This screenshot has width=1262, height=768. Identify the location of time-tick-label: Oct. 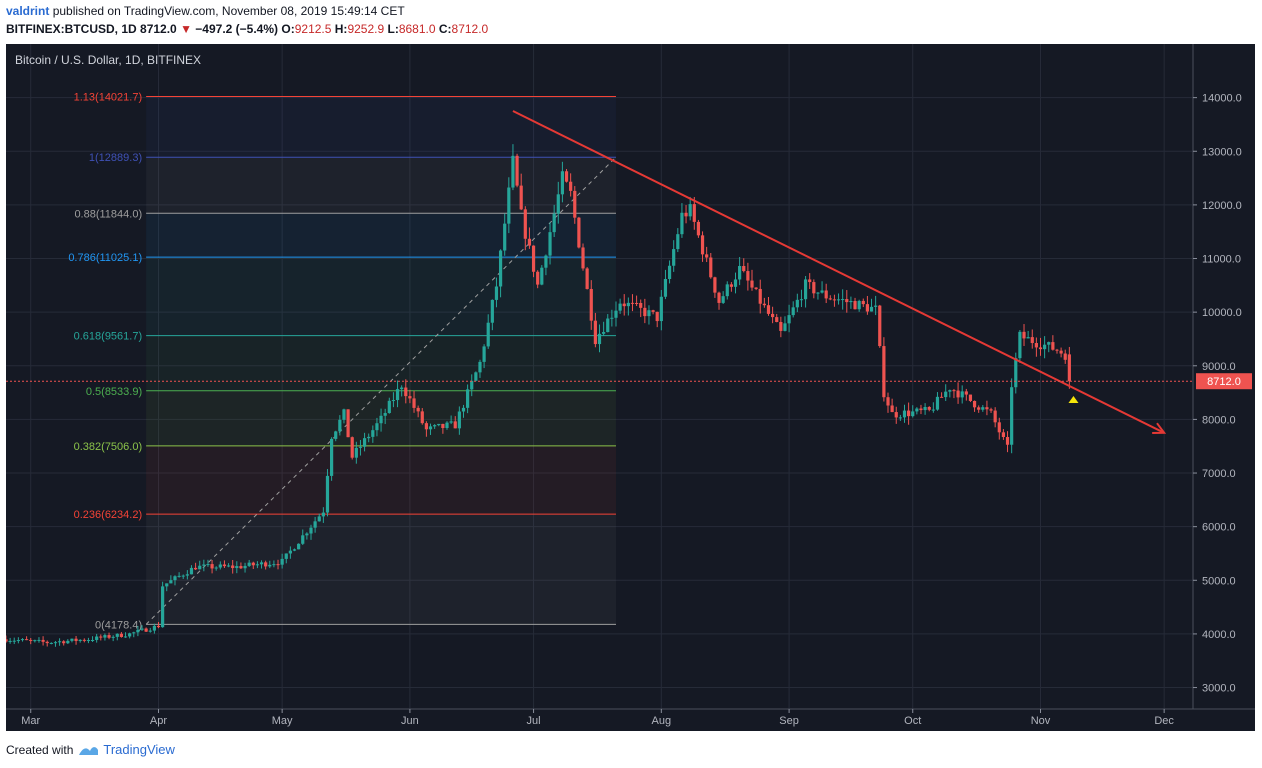
(912, 721).